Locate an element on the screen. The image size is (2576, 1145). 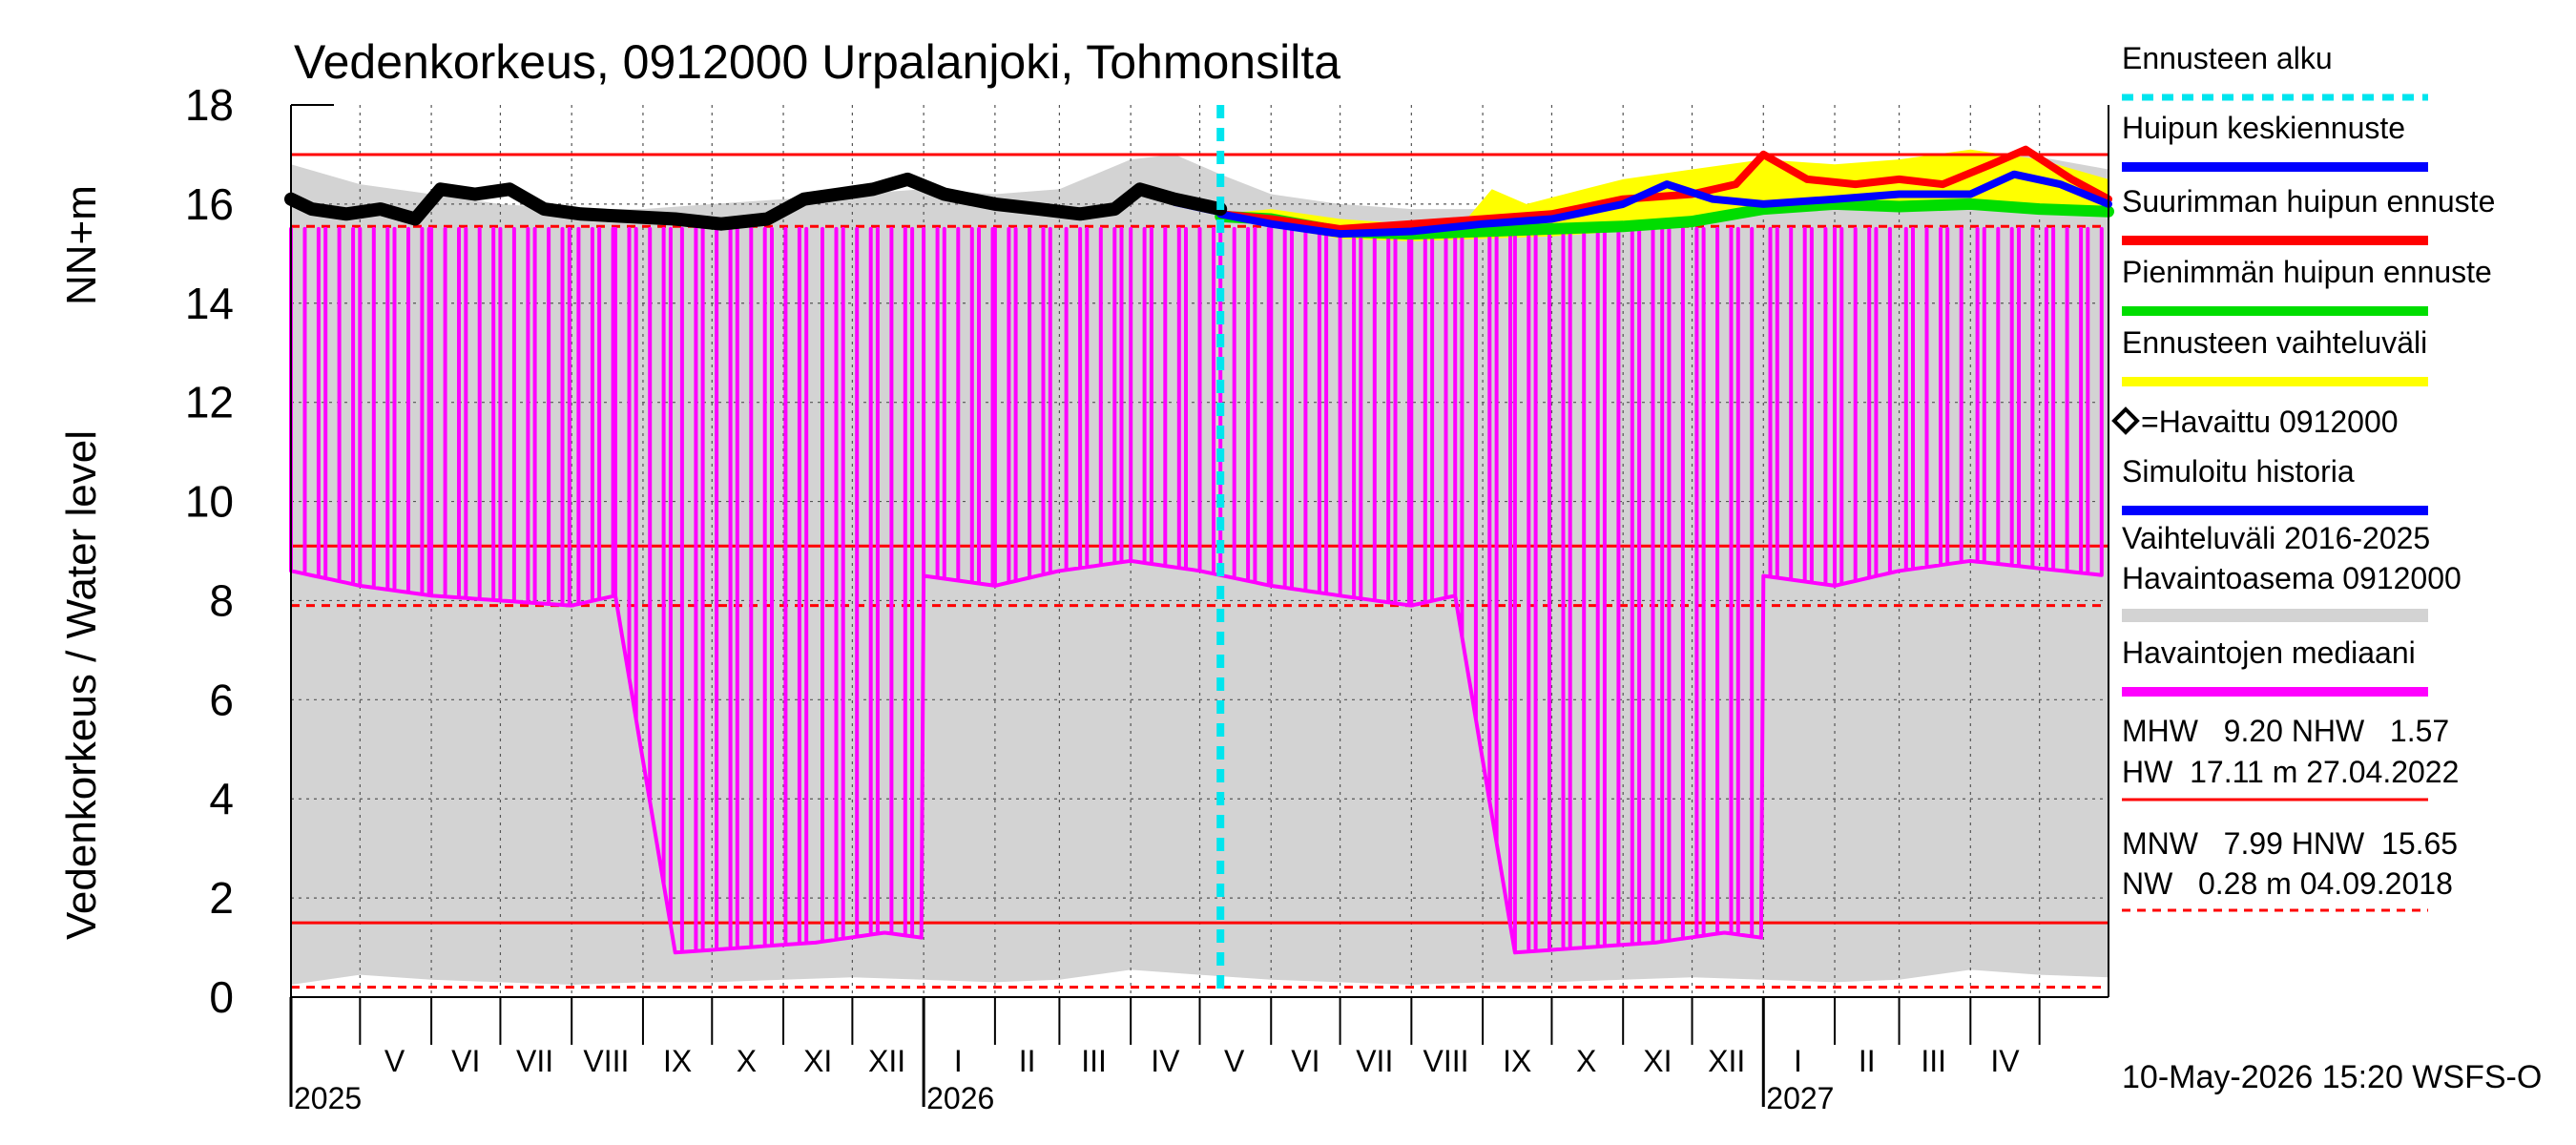
legend-item-pienimm-n-huipun-ennuste: Pienimmän huipun ennuste is located at coordinates (2307, 285).